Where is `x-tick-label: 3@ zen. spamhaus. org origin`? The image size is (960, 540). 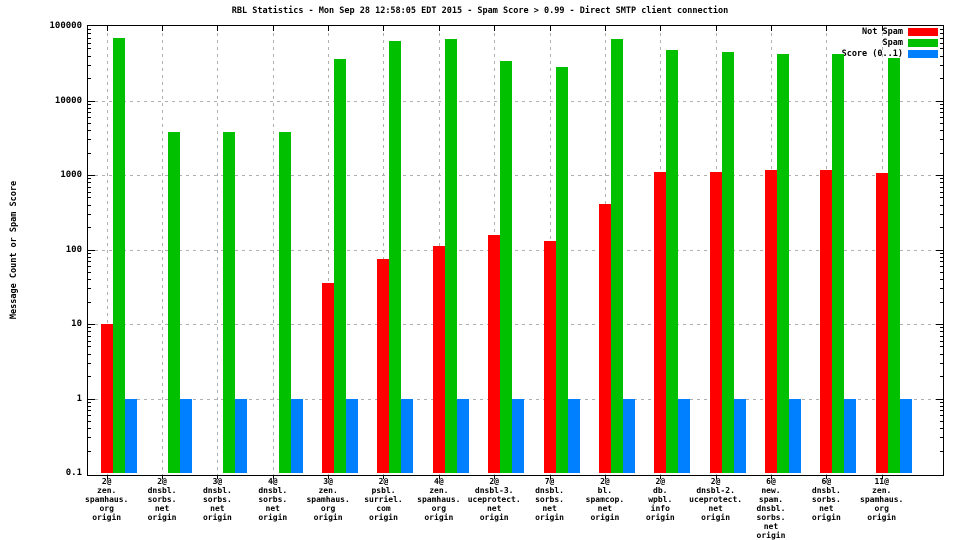 x-tick-label: 3@ zen. spamhaus. org origin is located at coordinates (328, 499).